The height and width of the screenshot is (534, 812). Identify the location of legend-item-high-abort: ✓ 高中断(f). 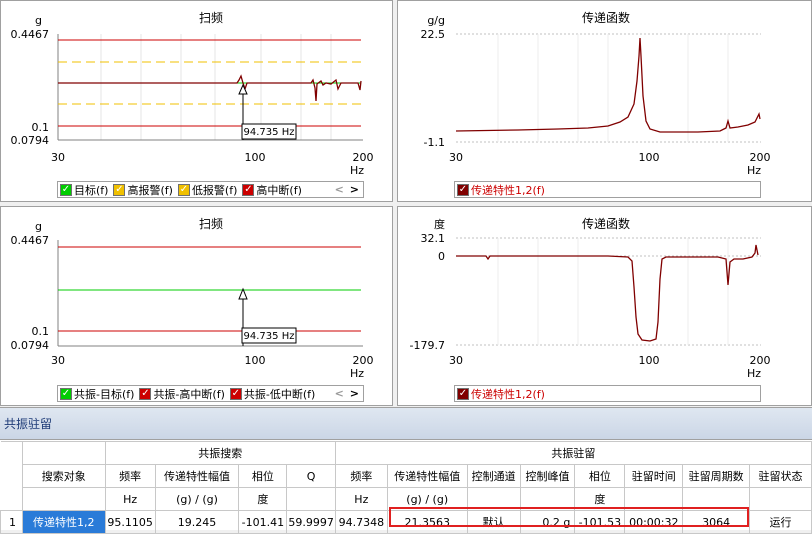
(272, 189).